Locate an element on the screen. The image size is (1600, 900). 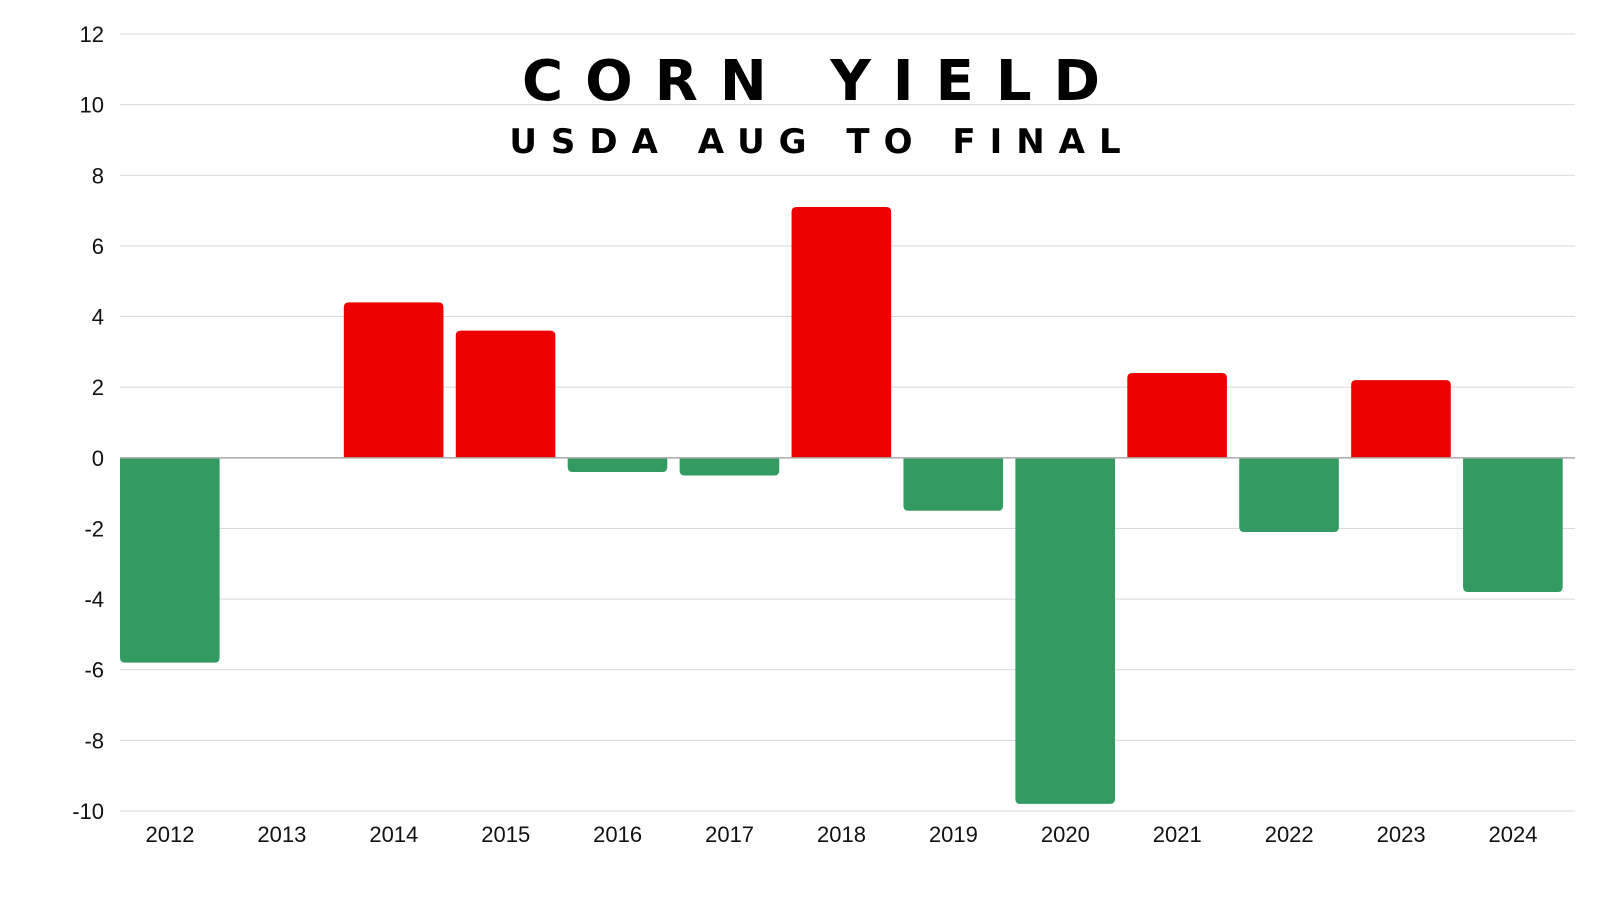
bar-2020 is located at coordinates (1065, 630).